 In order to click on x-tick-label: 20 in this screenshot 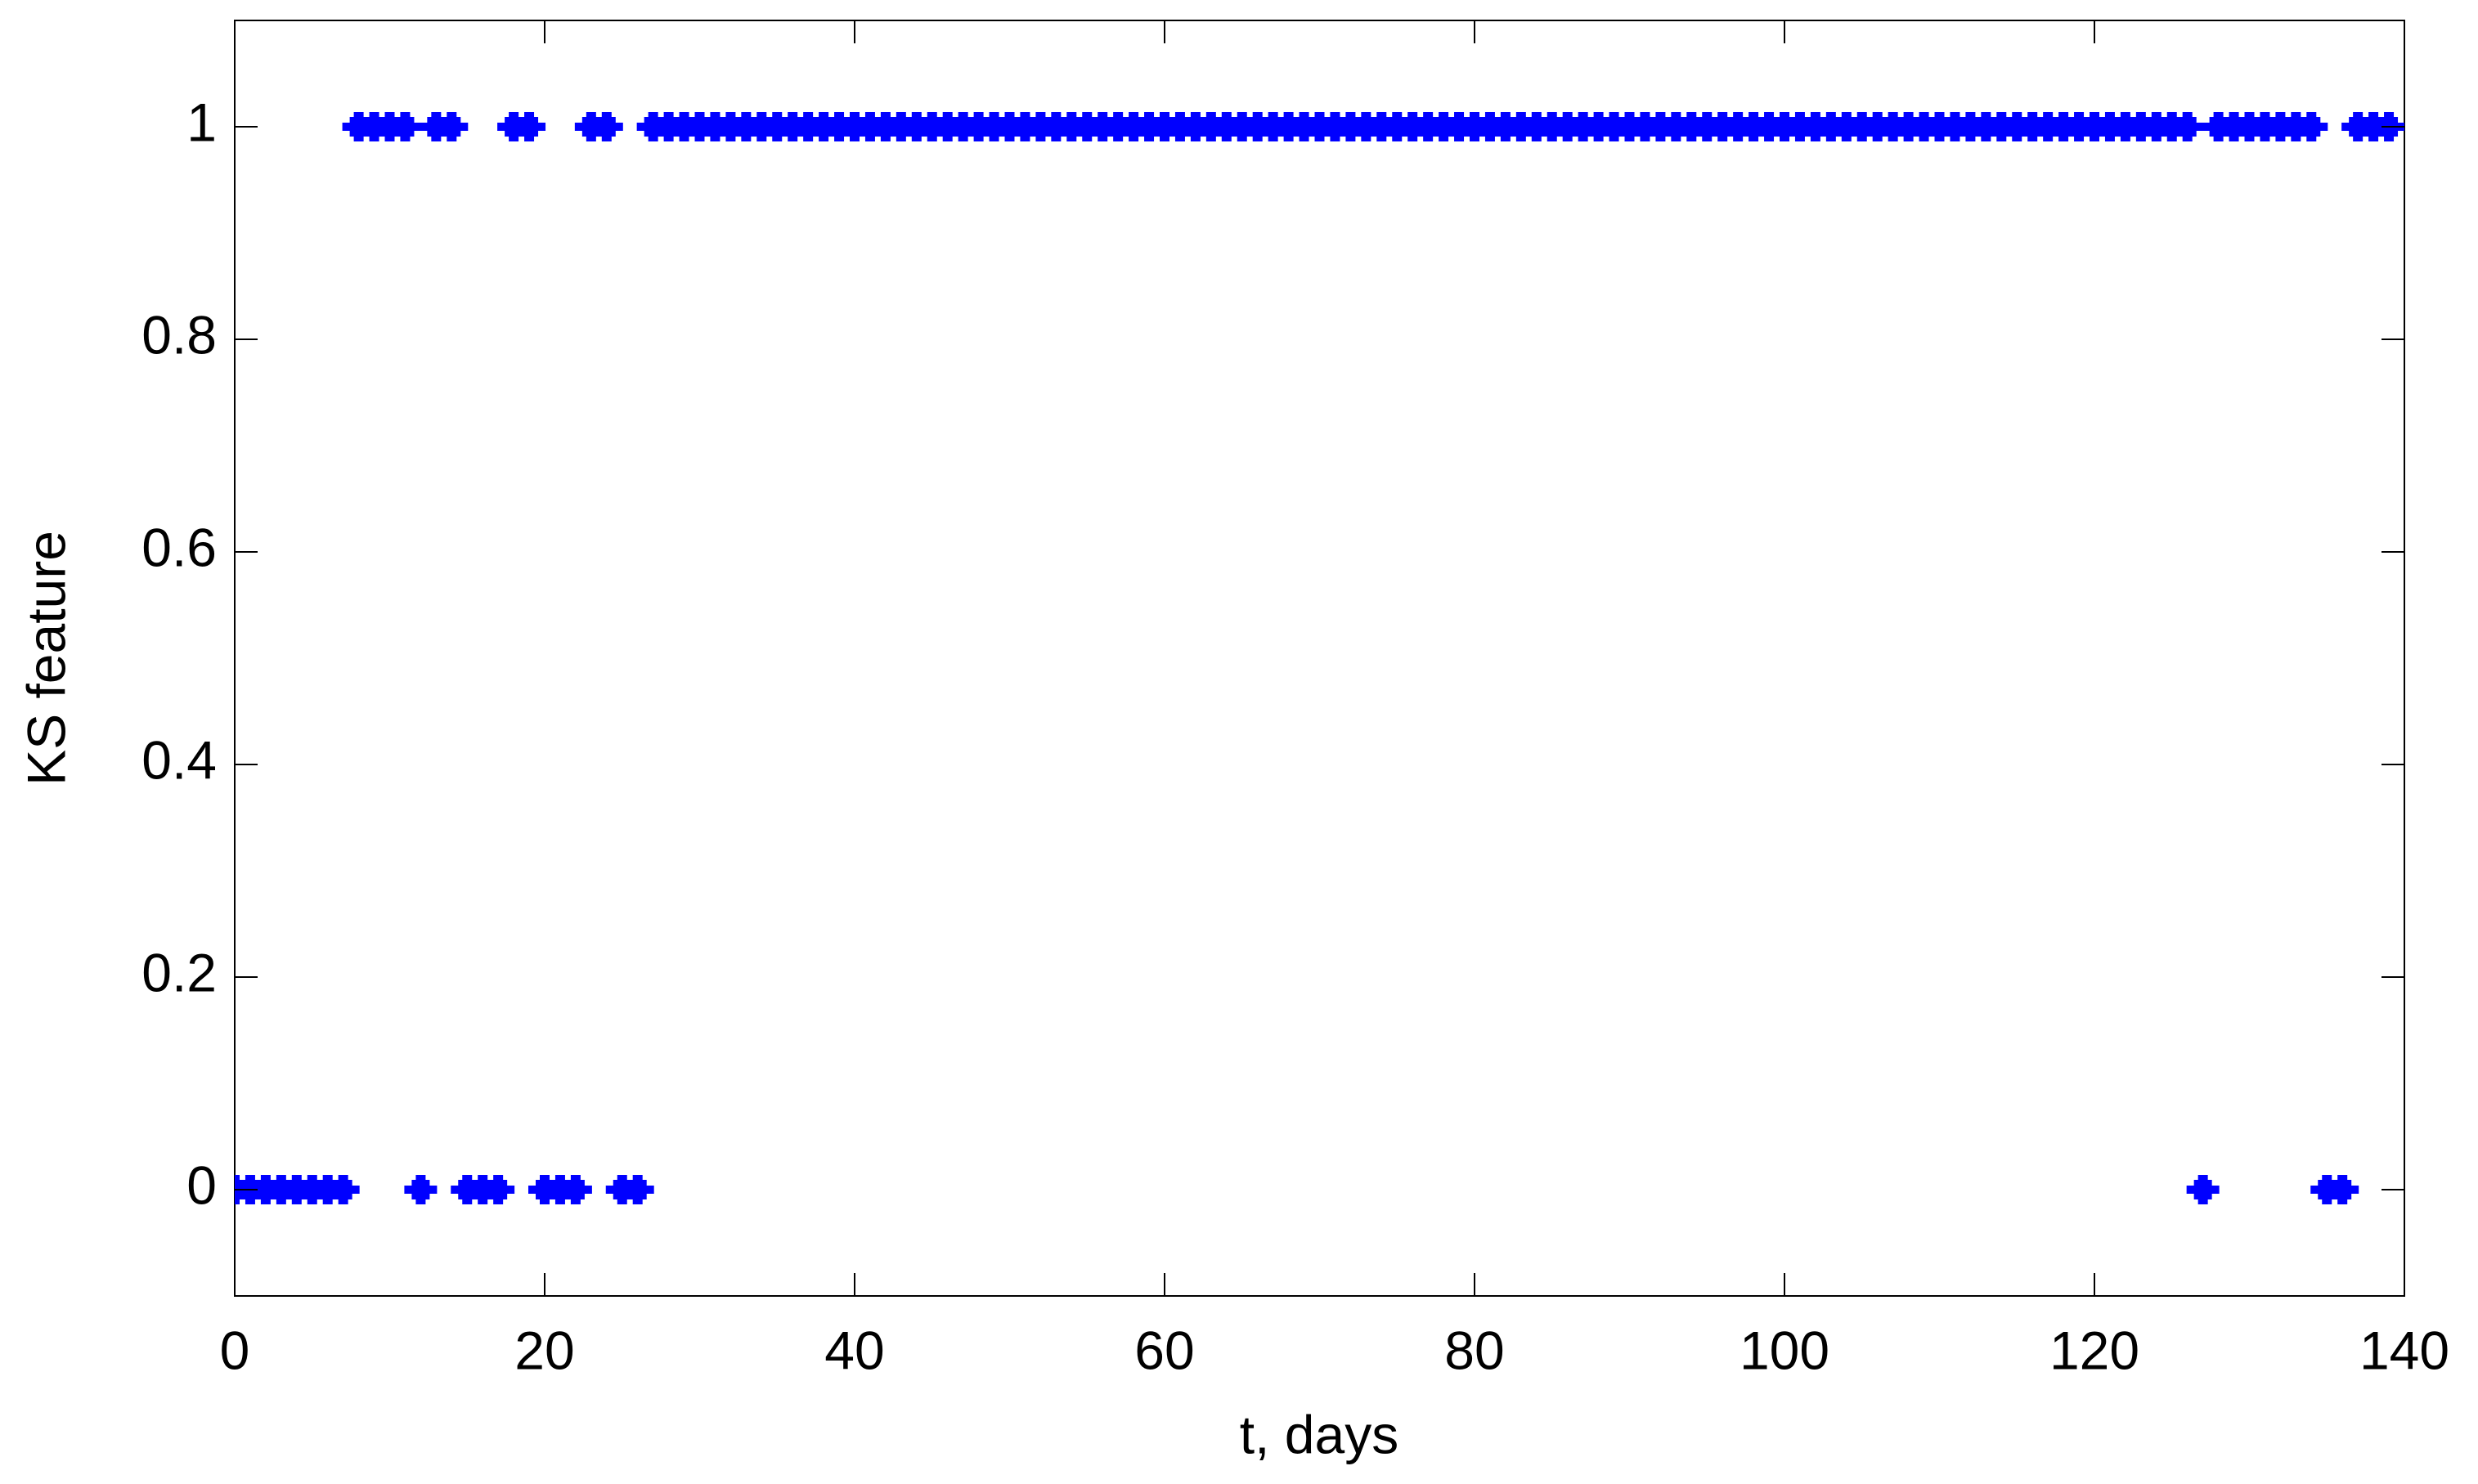, I will do `click(544, 1350)`.